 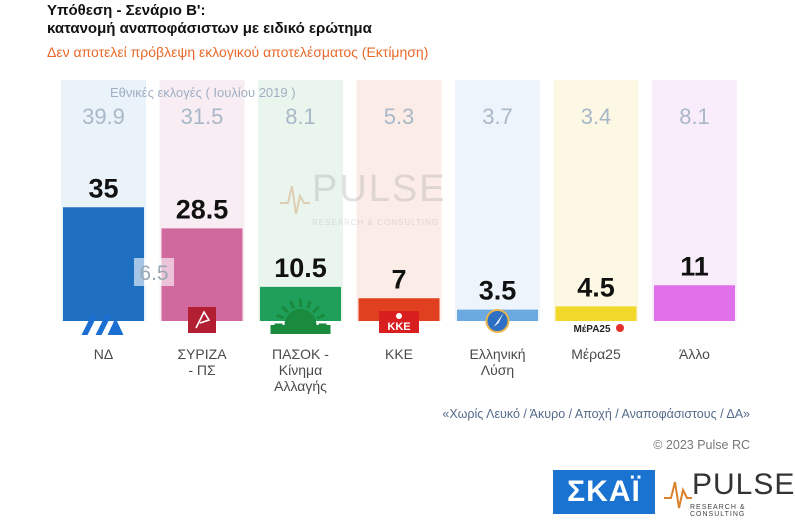 I want to click on title-line-2: κατανομή αναποφάσιστων με ειδικό ερώτημα, so click(x=209, y=28).